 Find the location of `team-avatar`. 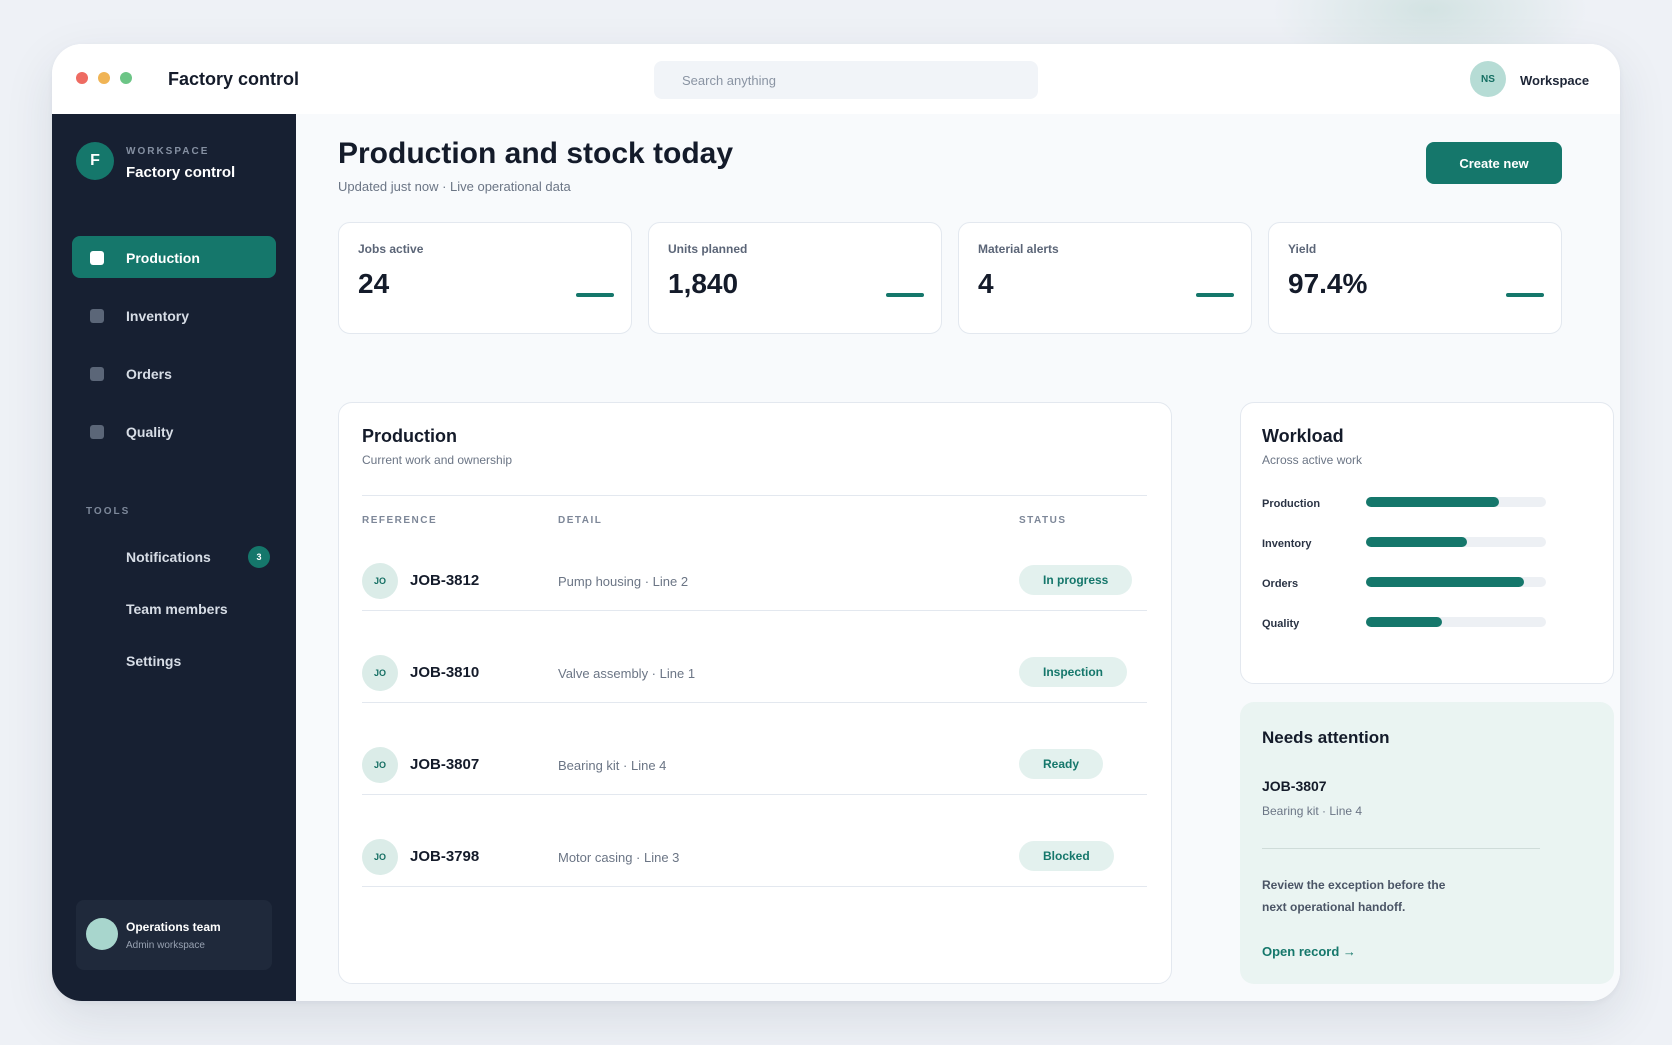

team-avatar is located at coordinates (102, 934).